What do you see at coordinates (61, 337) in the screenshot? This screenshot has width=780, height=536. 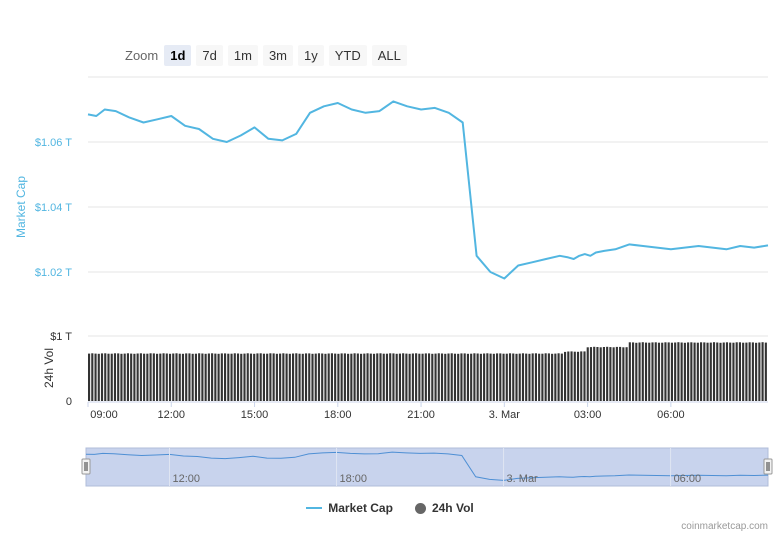 I see `volume-tick-label: $1 T` at bounding box center [61, 337].